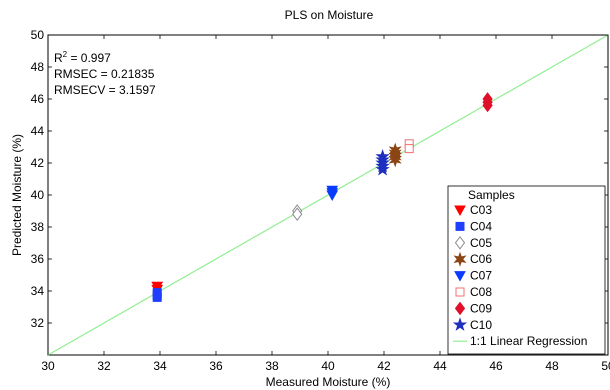 The width and height of the screenshot is (610, 390). What do you see at coordinates (481, 308) in the screenshot?
I see `legend-label-c09: C09` at bounding box center [481, 308].